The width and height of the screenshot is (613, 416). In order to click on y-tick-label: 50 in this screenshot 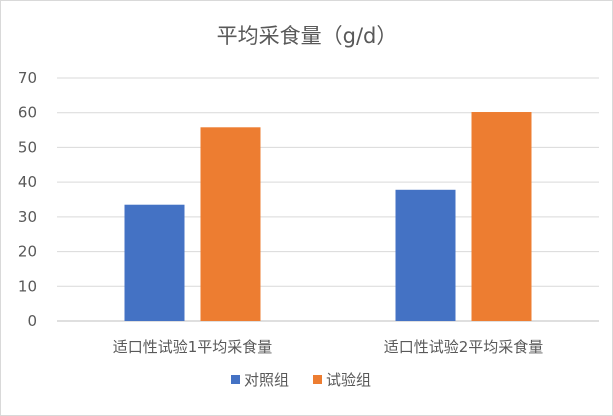, I will do `click(27, 147)`.